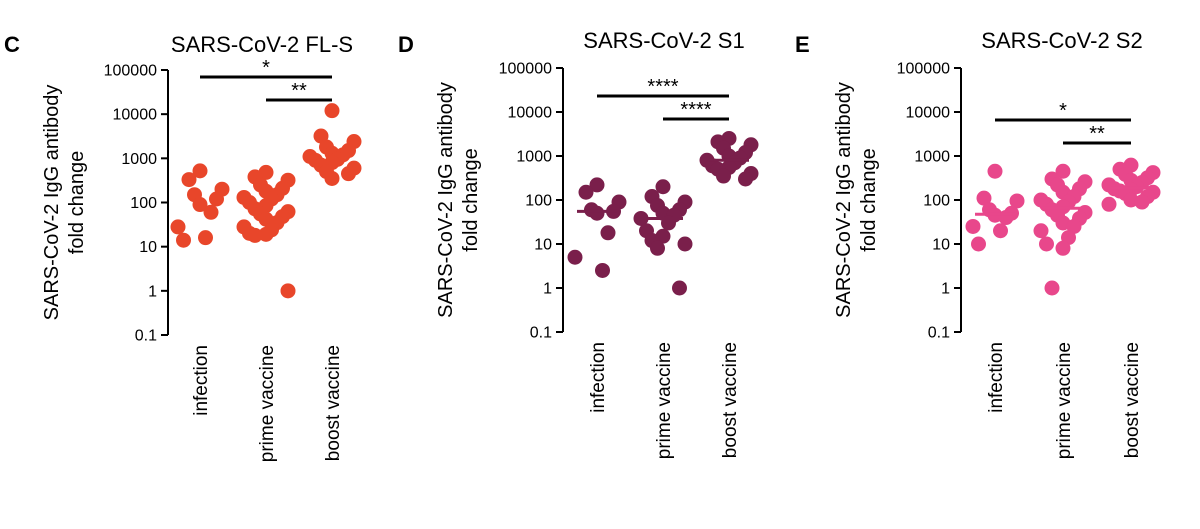 This screenshot has height=529, width=1200. Describe the element at coordinates (12, 44) in the screenshot. I see `panel-letter: C` at that location.